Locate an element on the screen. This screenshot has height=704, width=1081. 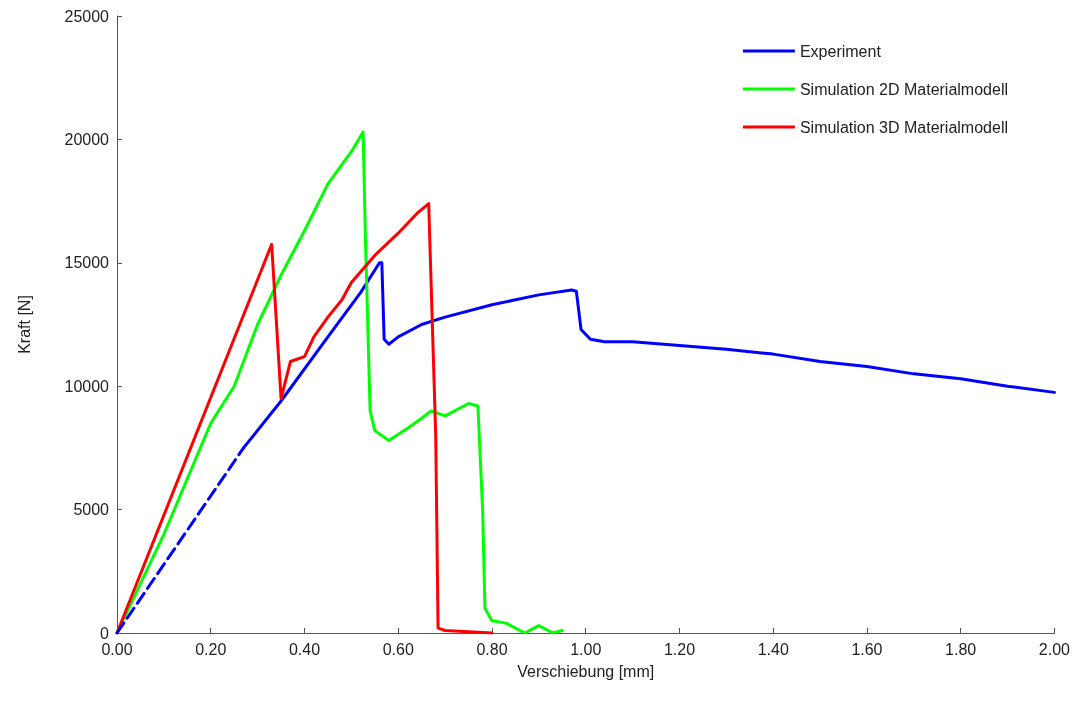
legend-label: Experiment is located at coordinates (840, 51).